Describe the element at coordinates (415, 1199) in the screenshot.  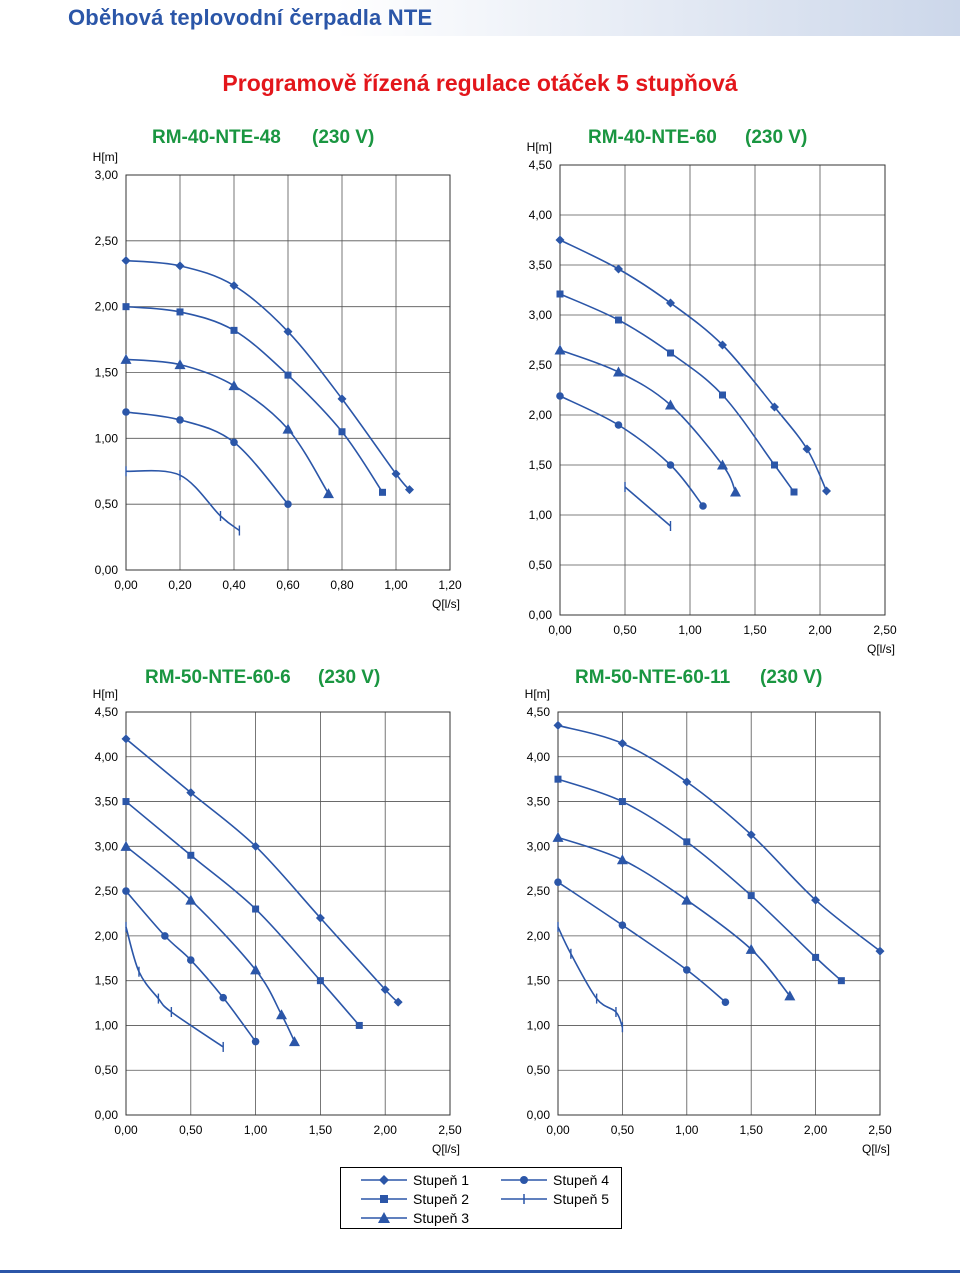
I see `legend-item-stupen-2: Stupeň 2` at that location.